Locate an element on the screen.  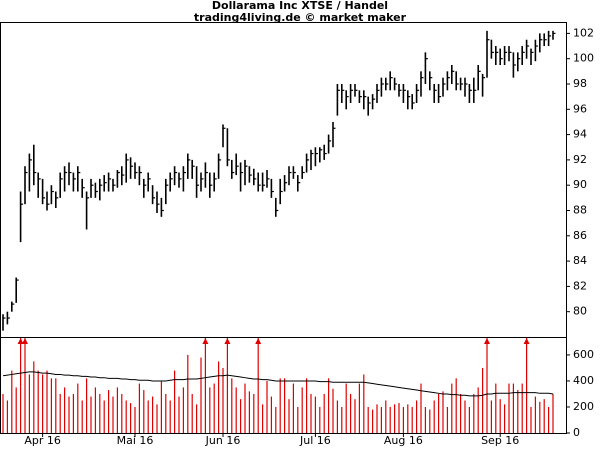
chart-subtitle: trading4living.de © market maker is located at coordinates (300, 17).